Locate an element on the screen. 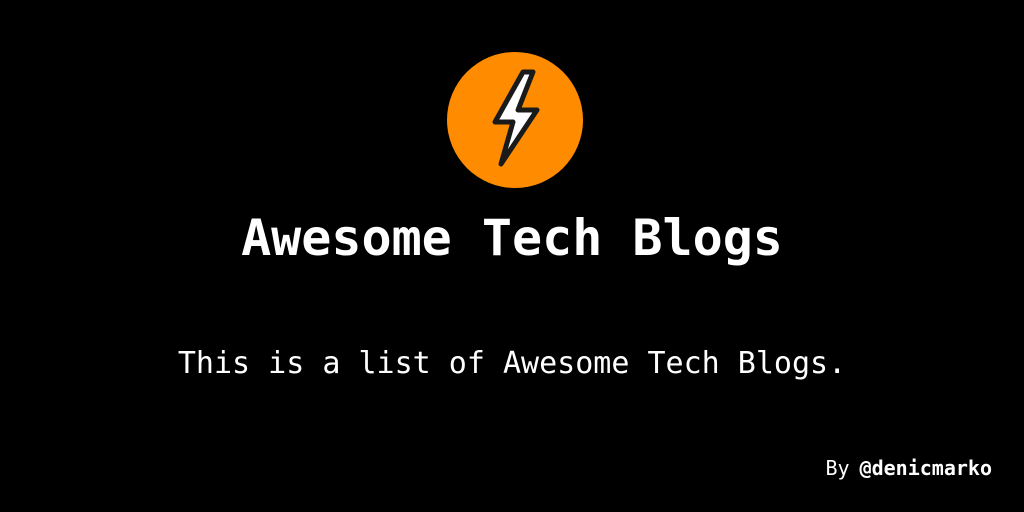 The width and height of the screenshot is (1024, 512). page-subtitle: This is a list of Awesome Tech Blogs. is located at coordinates (512, 363).